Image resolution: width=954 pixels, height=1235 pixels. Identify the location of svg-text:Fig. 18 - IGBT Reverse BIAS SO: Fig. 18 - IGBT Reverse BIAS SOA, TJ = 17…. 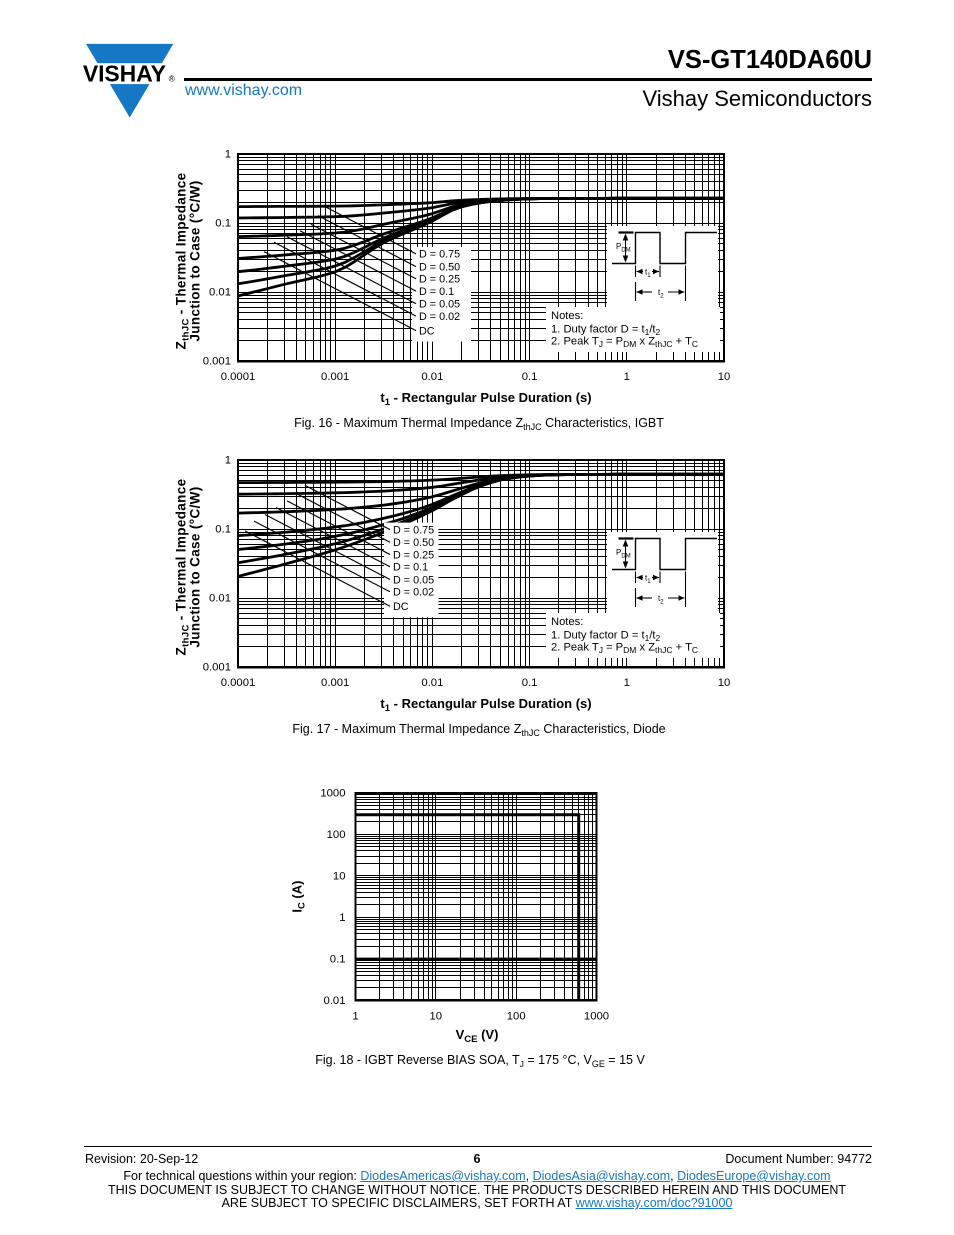
(480, 1061).